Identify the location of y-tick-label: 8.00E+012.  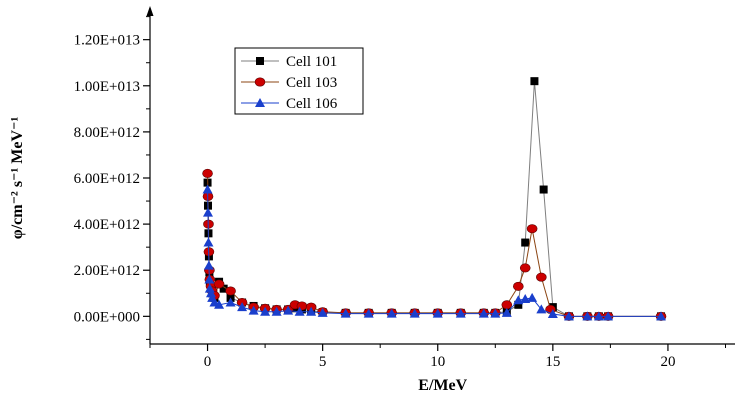
(107, 133).